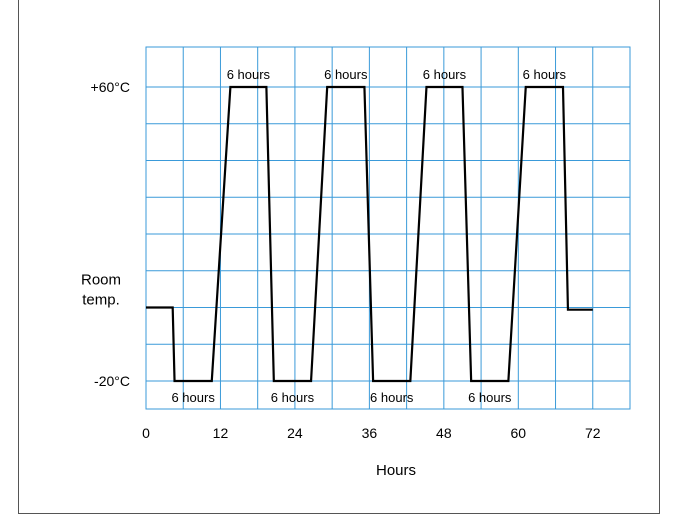  Describe the element at coordinates (221, 433) in the screenshot. I see `x-tick-label: 12` at that location.